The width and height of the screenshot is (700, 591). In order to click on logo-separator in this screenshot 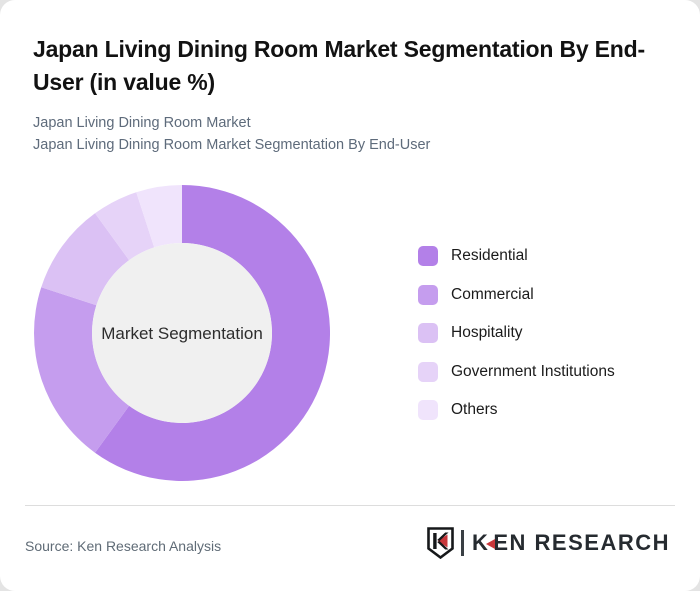, I will do `click(462, 543)`.